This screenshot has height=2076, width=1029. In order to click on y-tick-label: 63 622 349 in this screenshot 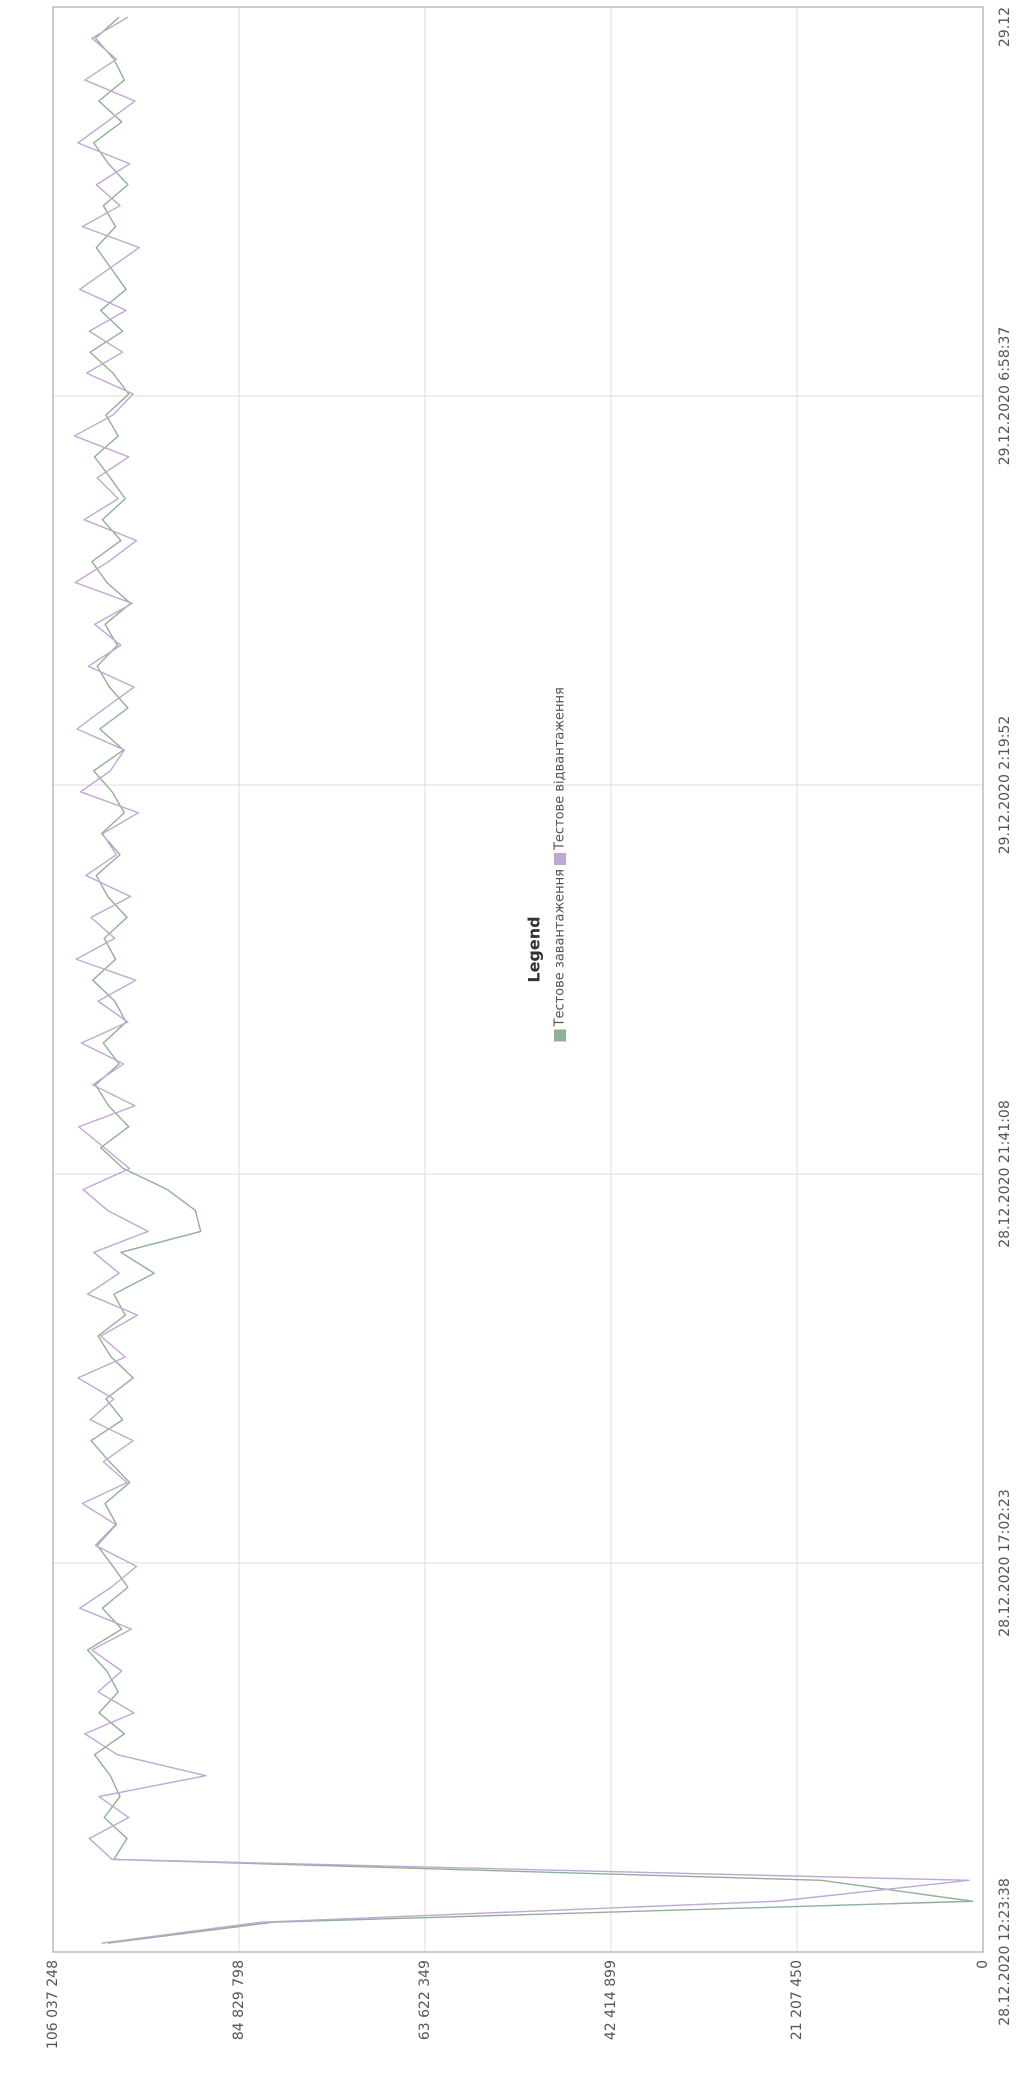, I will do `click(425, 2000)`.